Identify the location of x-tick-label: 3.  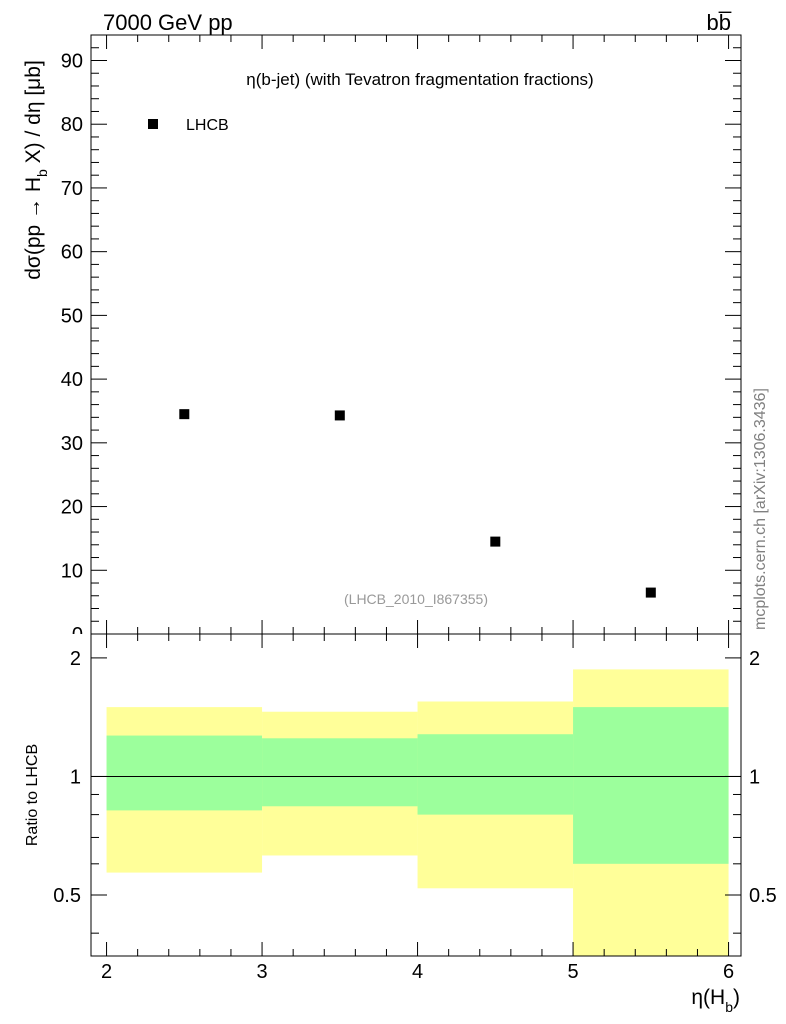
(261, 972).